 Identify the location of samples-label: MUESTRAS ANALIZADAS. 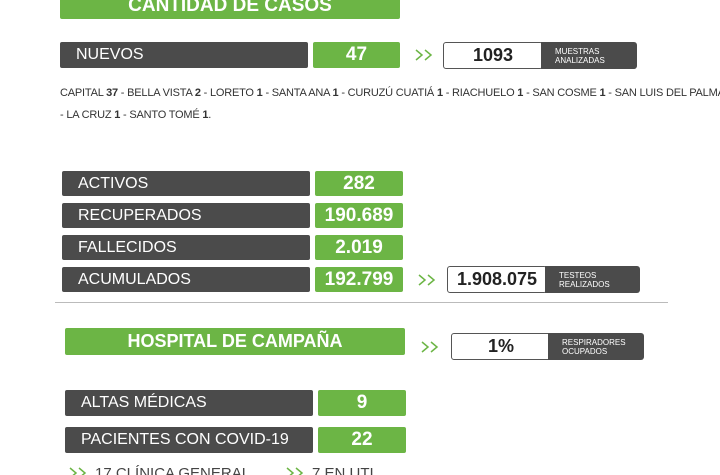
(589, 55).